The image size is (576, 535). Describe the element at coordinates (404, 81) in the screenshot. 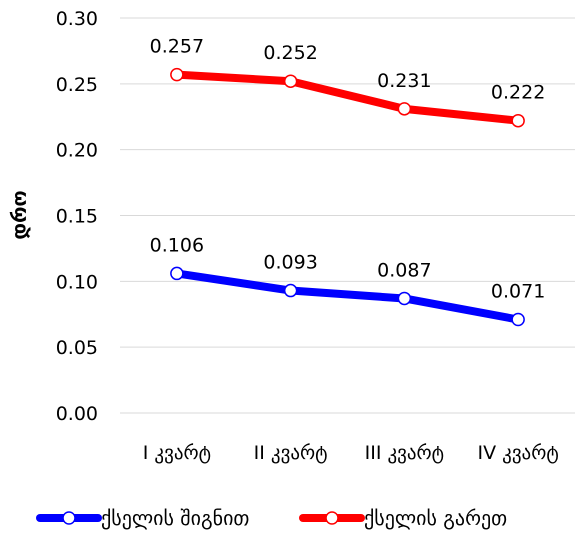

I see `data-label: 0.231` at that location.